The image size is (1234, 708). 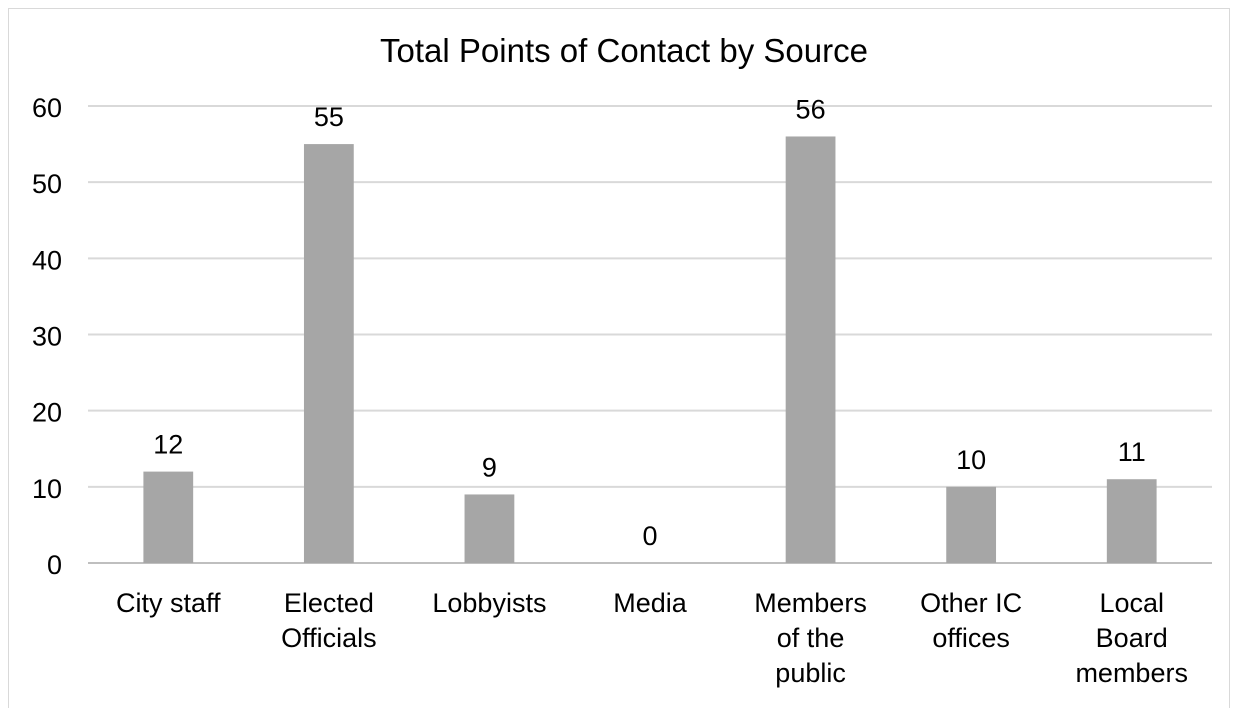 What do you see at coordinates (47, 184) in the screenshot?
I see `y-tick-label: 50` at bounding box center [47, 184].